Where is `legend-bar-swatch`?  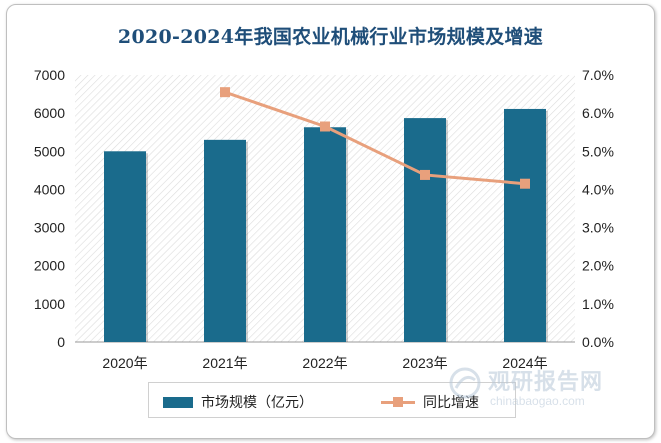
legend-bar-swatch is located at coordinates (178, 402).